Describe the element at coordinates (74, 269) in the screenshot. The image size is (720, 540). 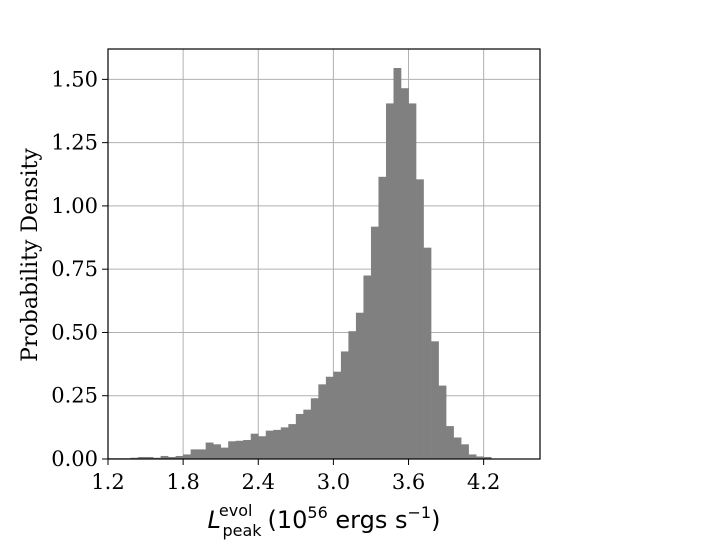
I see `y-tick-label: 0.75` at that location.